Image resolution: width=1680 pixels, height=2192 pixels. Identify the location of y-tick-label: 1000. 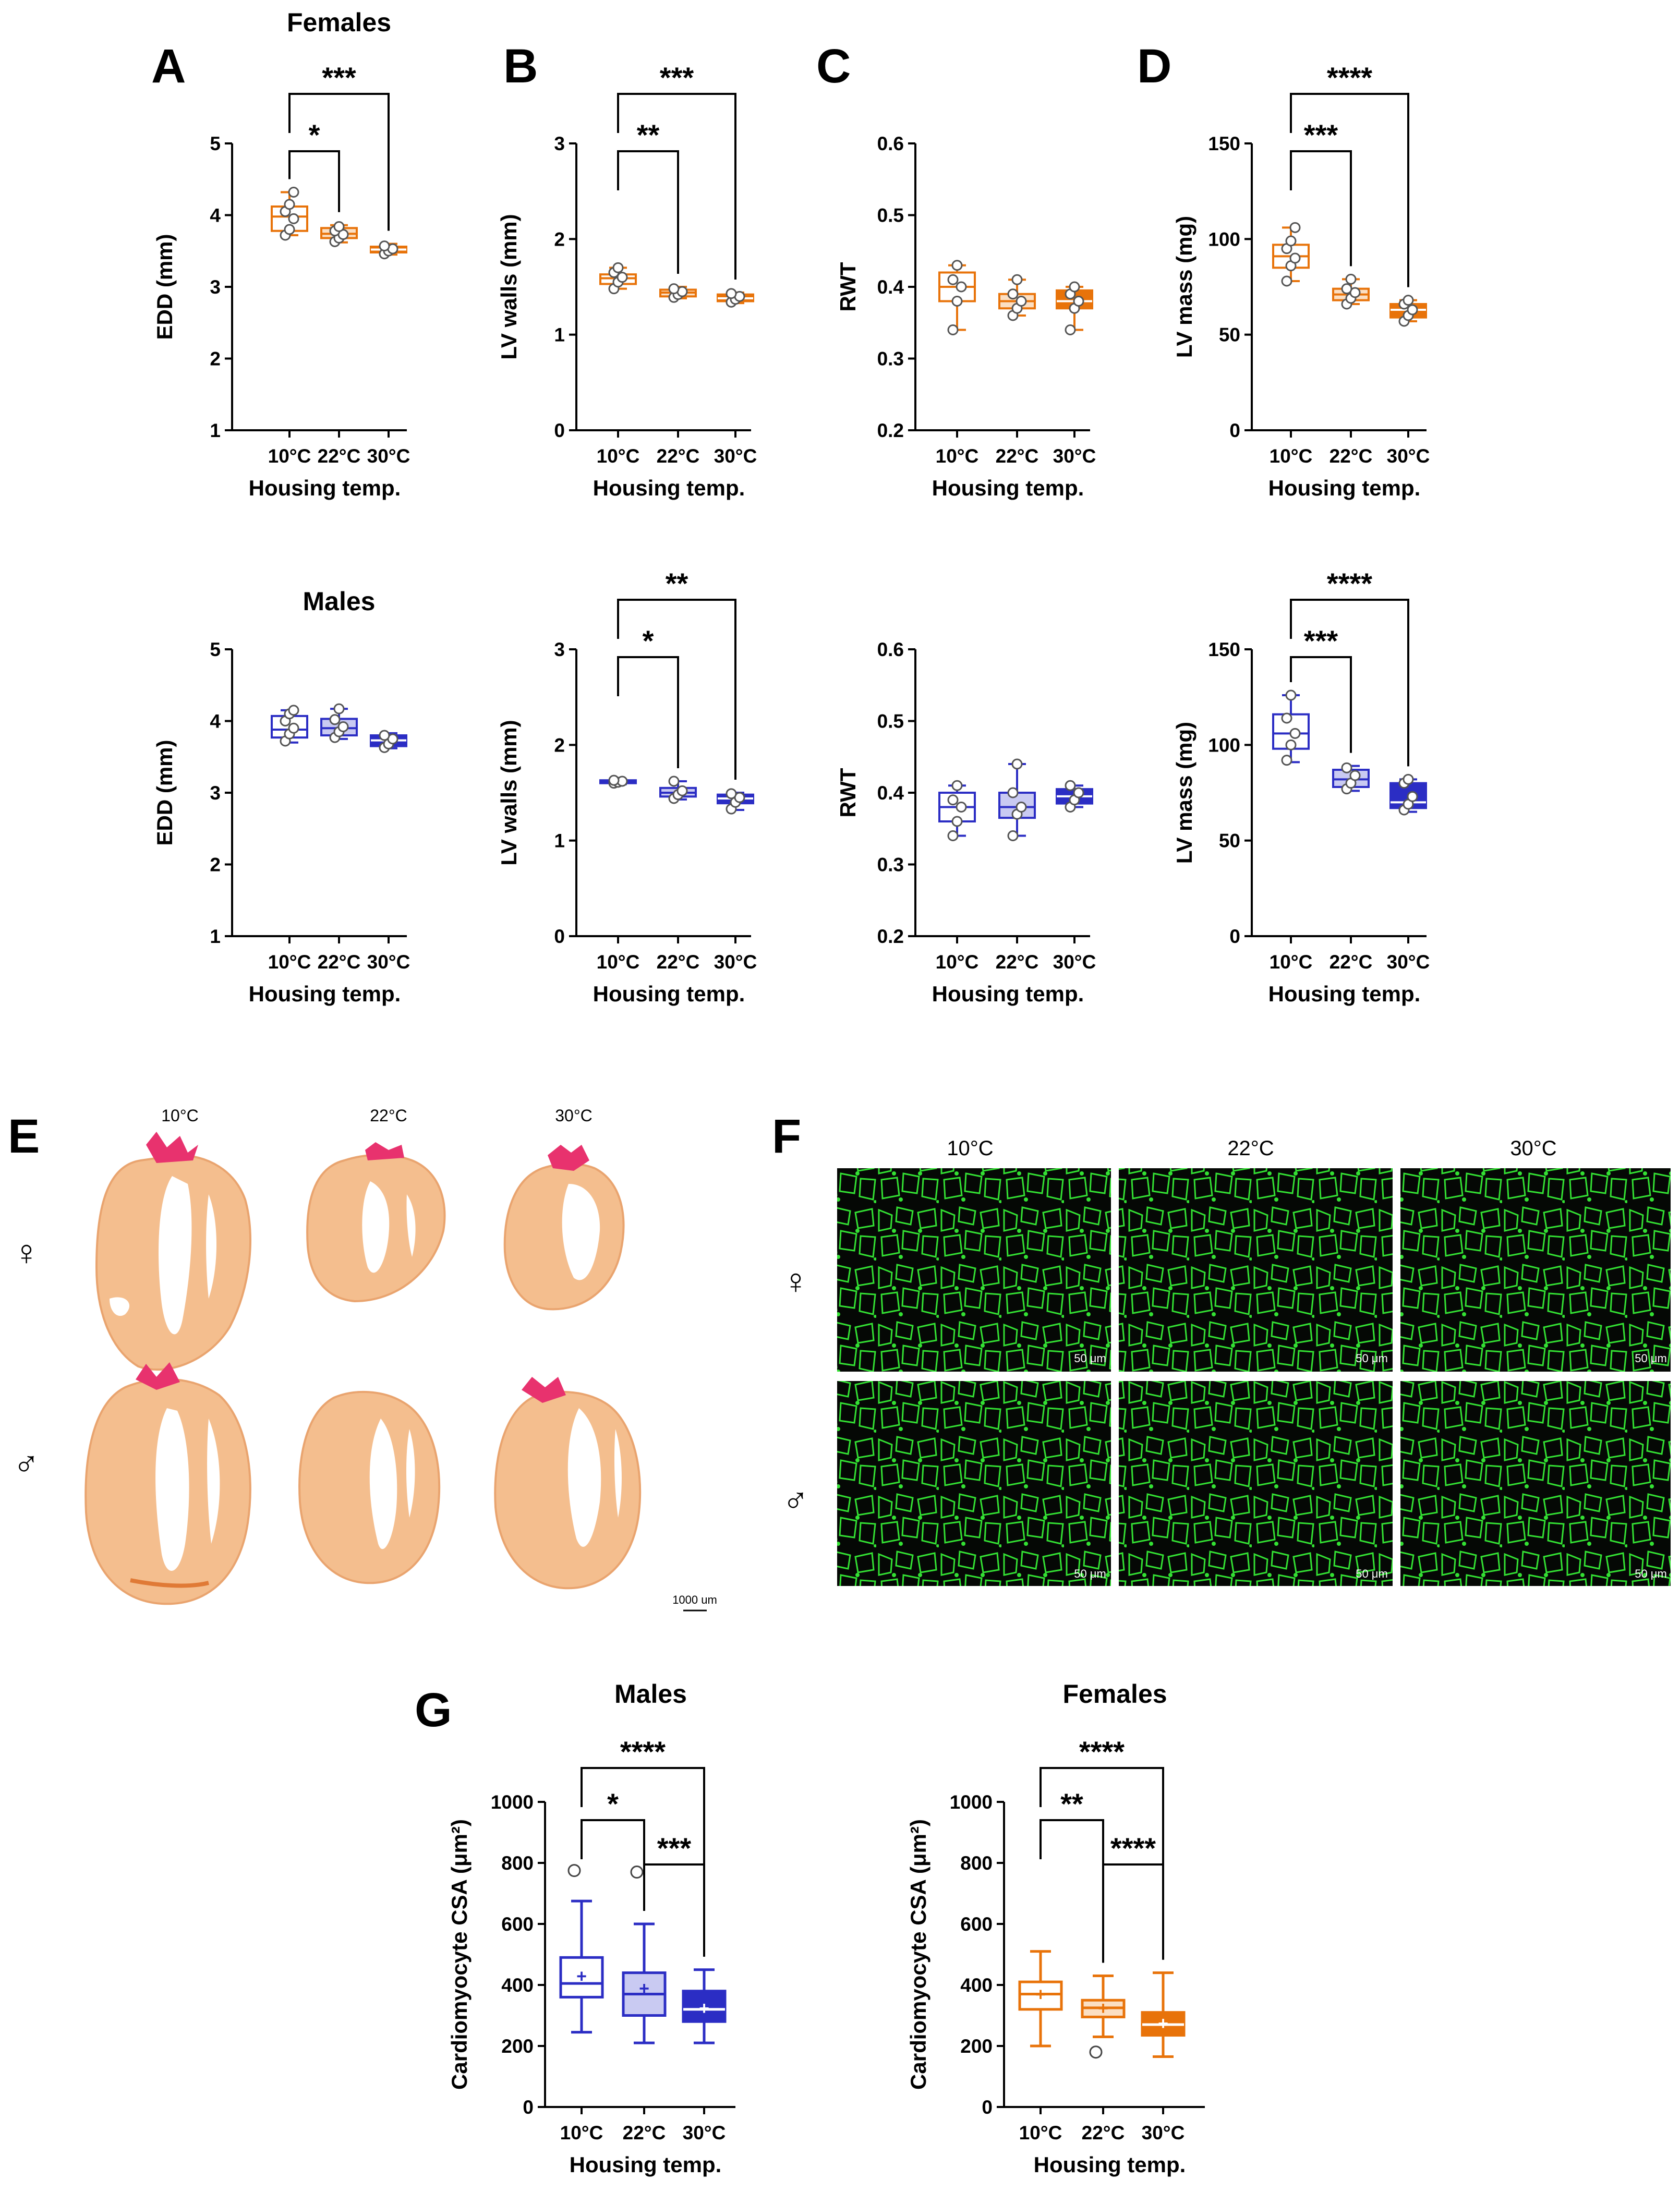
(512, 1802).